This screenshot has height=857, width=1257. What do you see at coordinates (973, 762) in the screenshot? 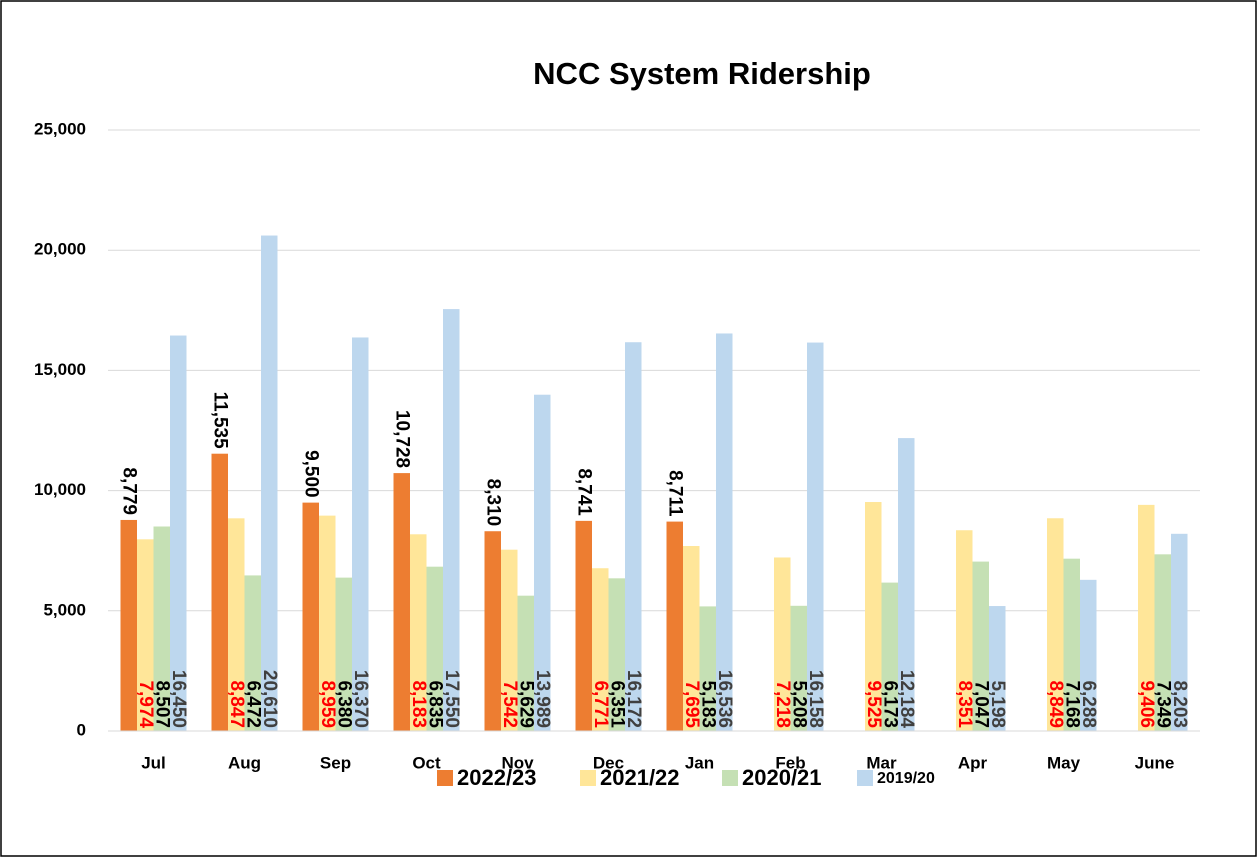
I see `x-tick-label: Apr` at bounding box center [973, 762].